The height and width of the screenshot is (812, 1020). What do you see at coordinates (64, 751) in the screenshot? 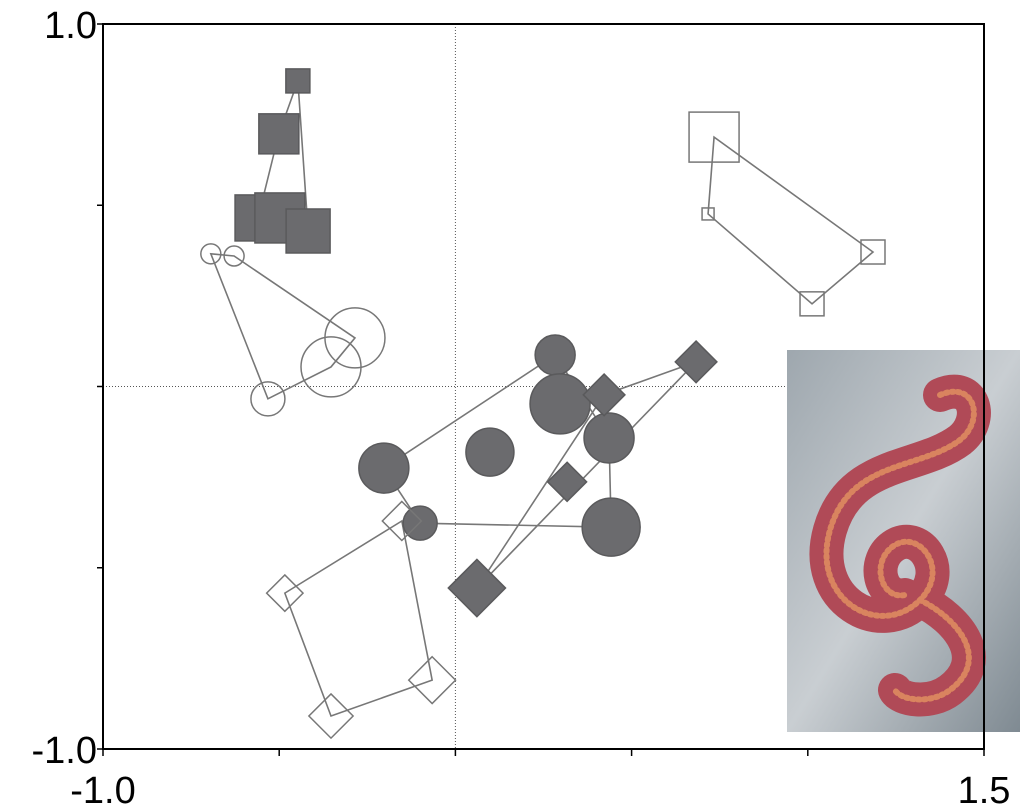
I see `y-tick-label: -1.0` at bounding box center [64, 751].